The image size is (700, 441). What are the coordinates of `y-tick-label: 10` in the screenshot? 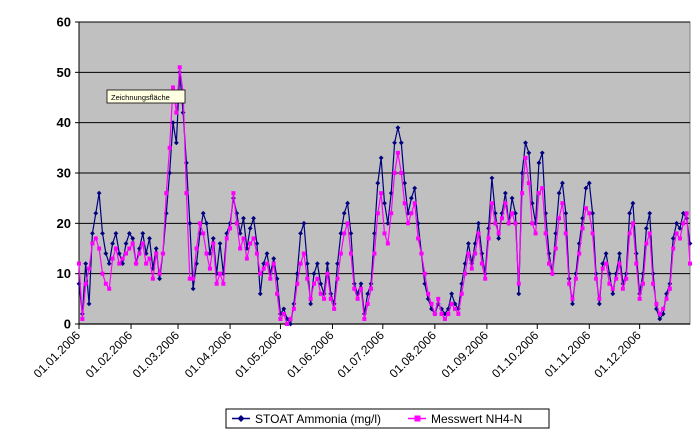 It's located at (64, 273).